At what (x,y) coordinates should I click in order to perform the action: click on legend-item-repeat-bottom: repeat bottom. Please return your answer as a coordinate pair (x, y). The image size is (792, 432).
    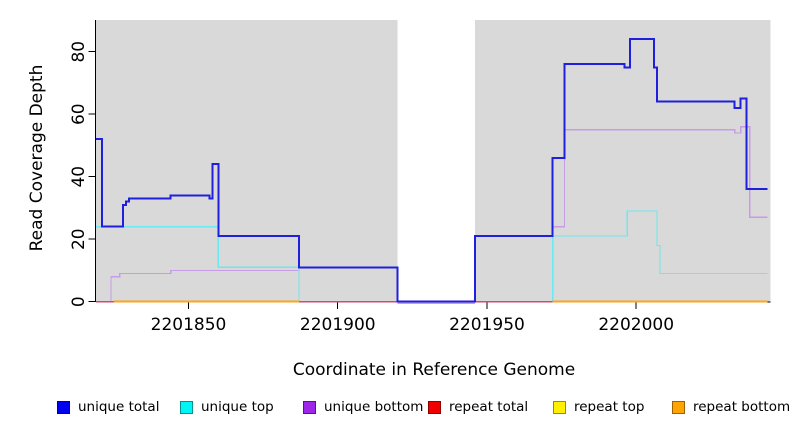
    Looking at the image, I should click on (731, 407).